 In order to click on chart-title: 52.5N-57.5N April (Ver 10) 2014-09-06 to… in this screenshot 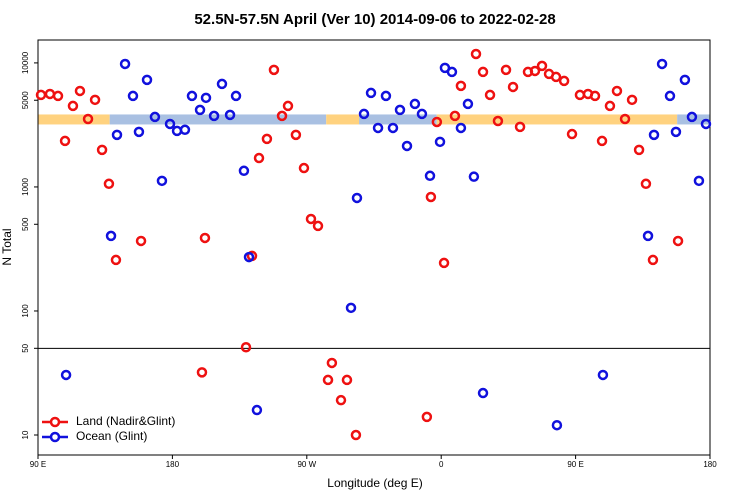, I will do `click(374, 19)`.